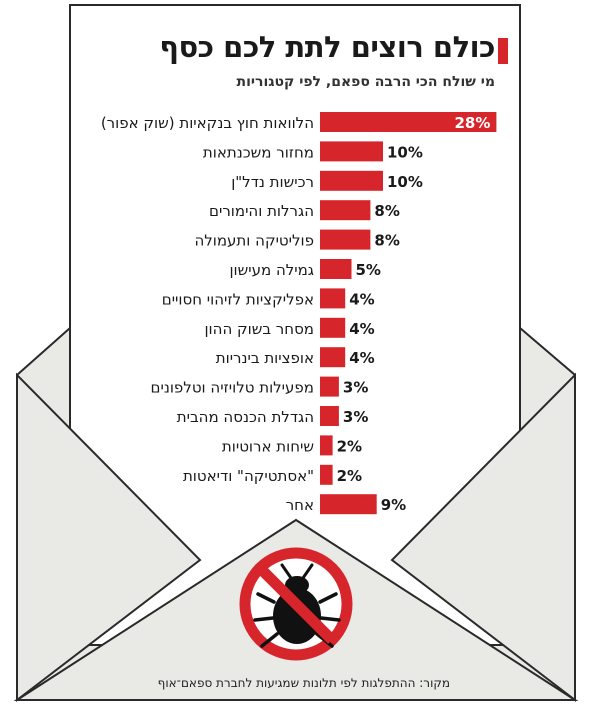 The image size is (590, 708). I want to click on category-label-7: מסחר בשוק ההון, so click(259, 329).